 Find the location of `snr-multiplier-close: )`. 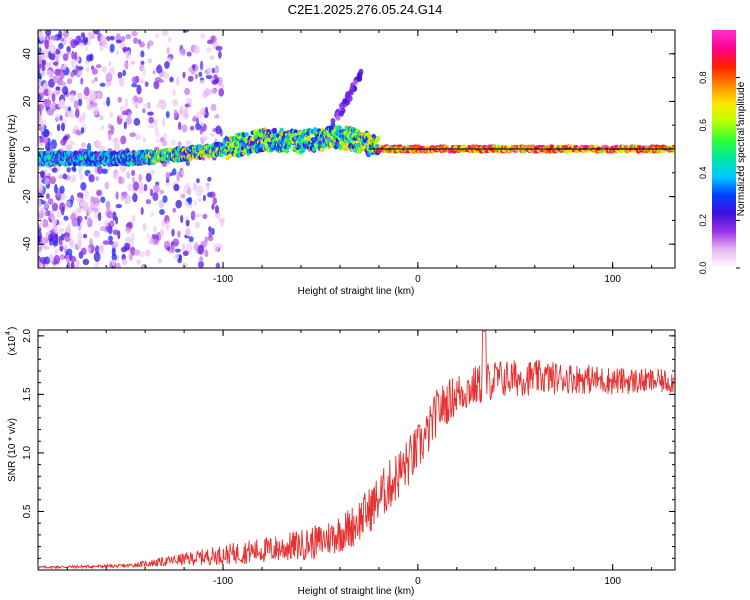

snr-multiplier-close: ) is located at coordinates (12, 328).